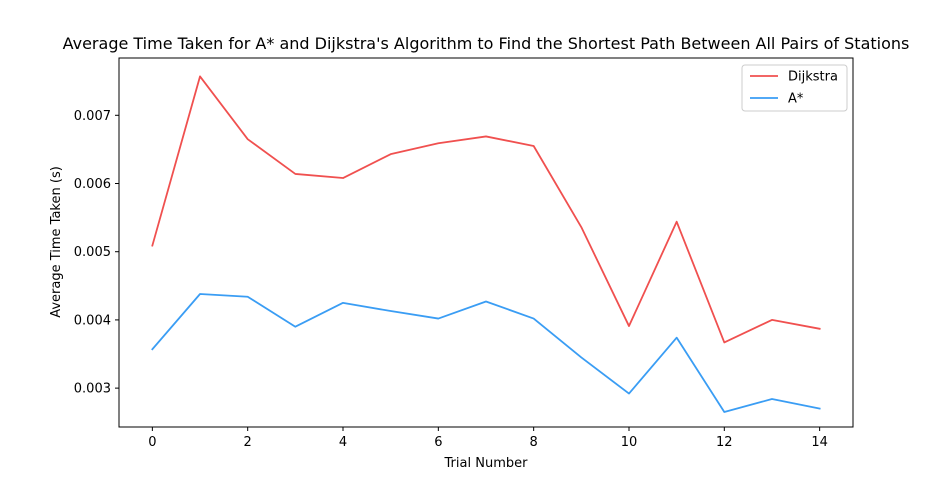 The image size is (949, 480). Describe the element at coordinates (92, 116) in the screenshot. I see `y-tick-label: 0.007` at that location.